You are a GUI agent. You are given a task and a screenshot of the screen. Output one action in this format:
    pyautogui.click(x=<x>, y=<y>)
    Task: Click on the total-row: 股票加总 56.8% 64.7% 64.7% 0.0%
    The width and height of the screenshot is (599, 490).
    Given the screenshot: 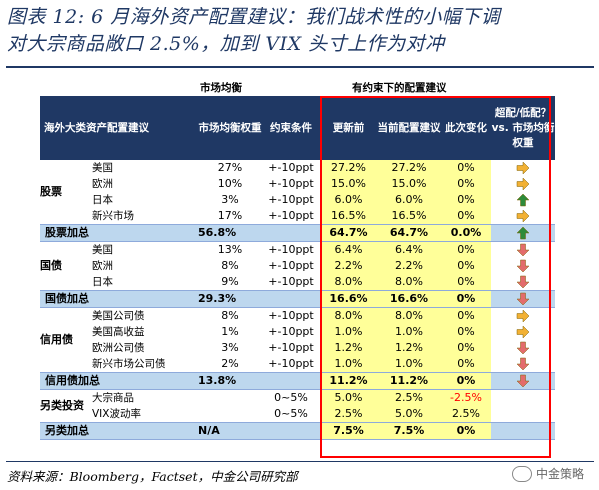 What is the action you would take?
    pyautogui.click(x=297, y=233)
    